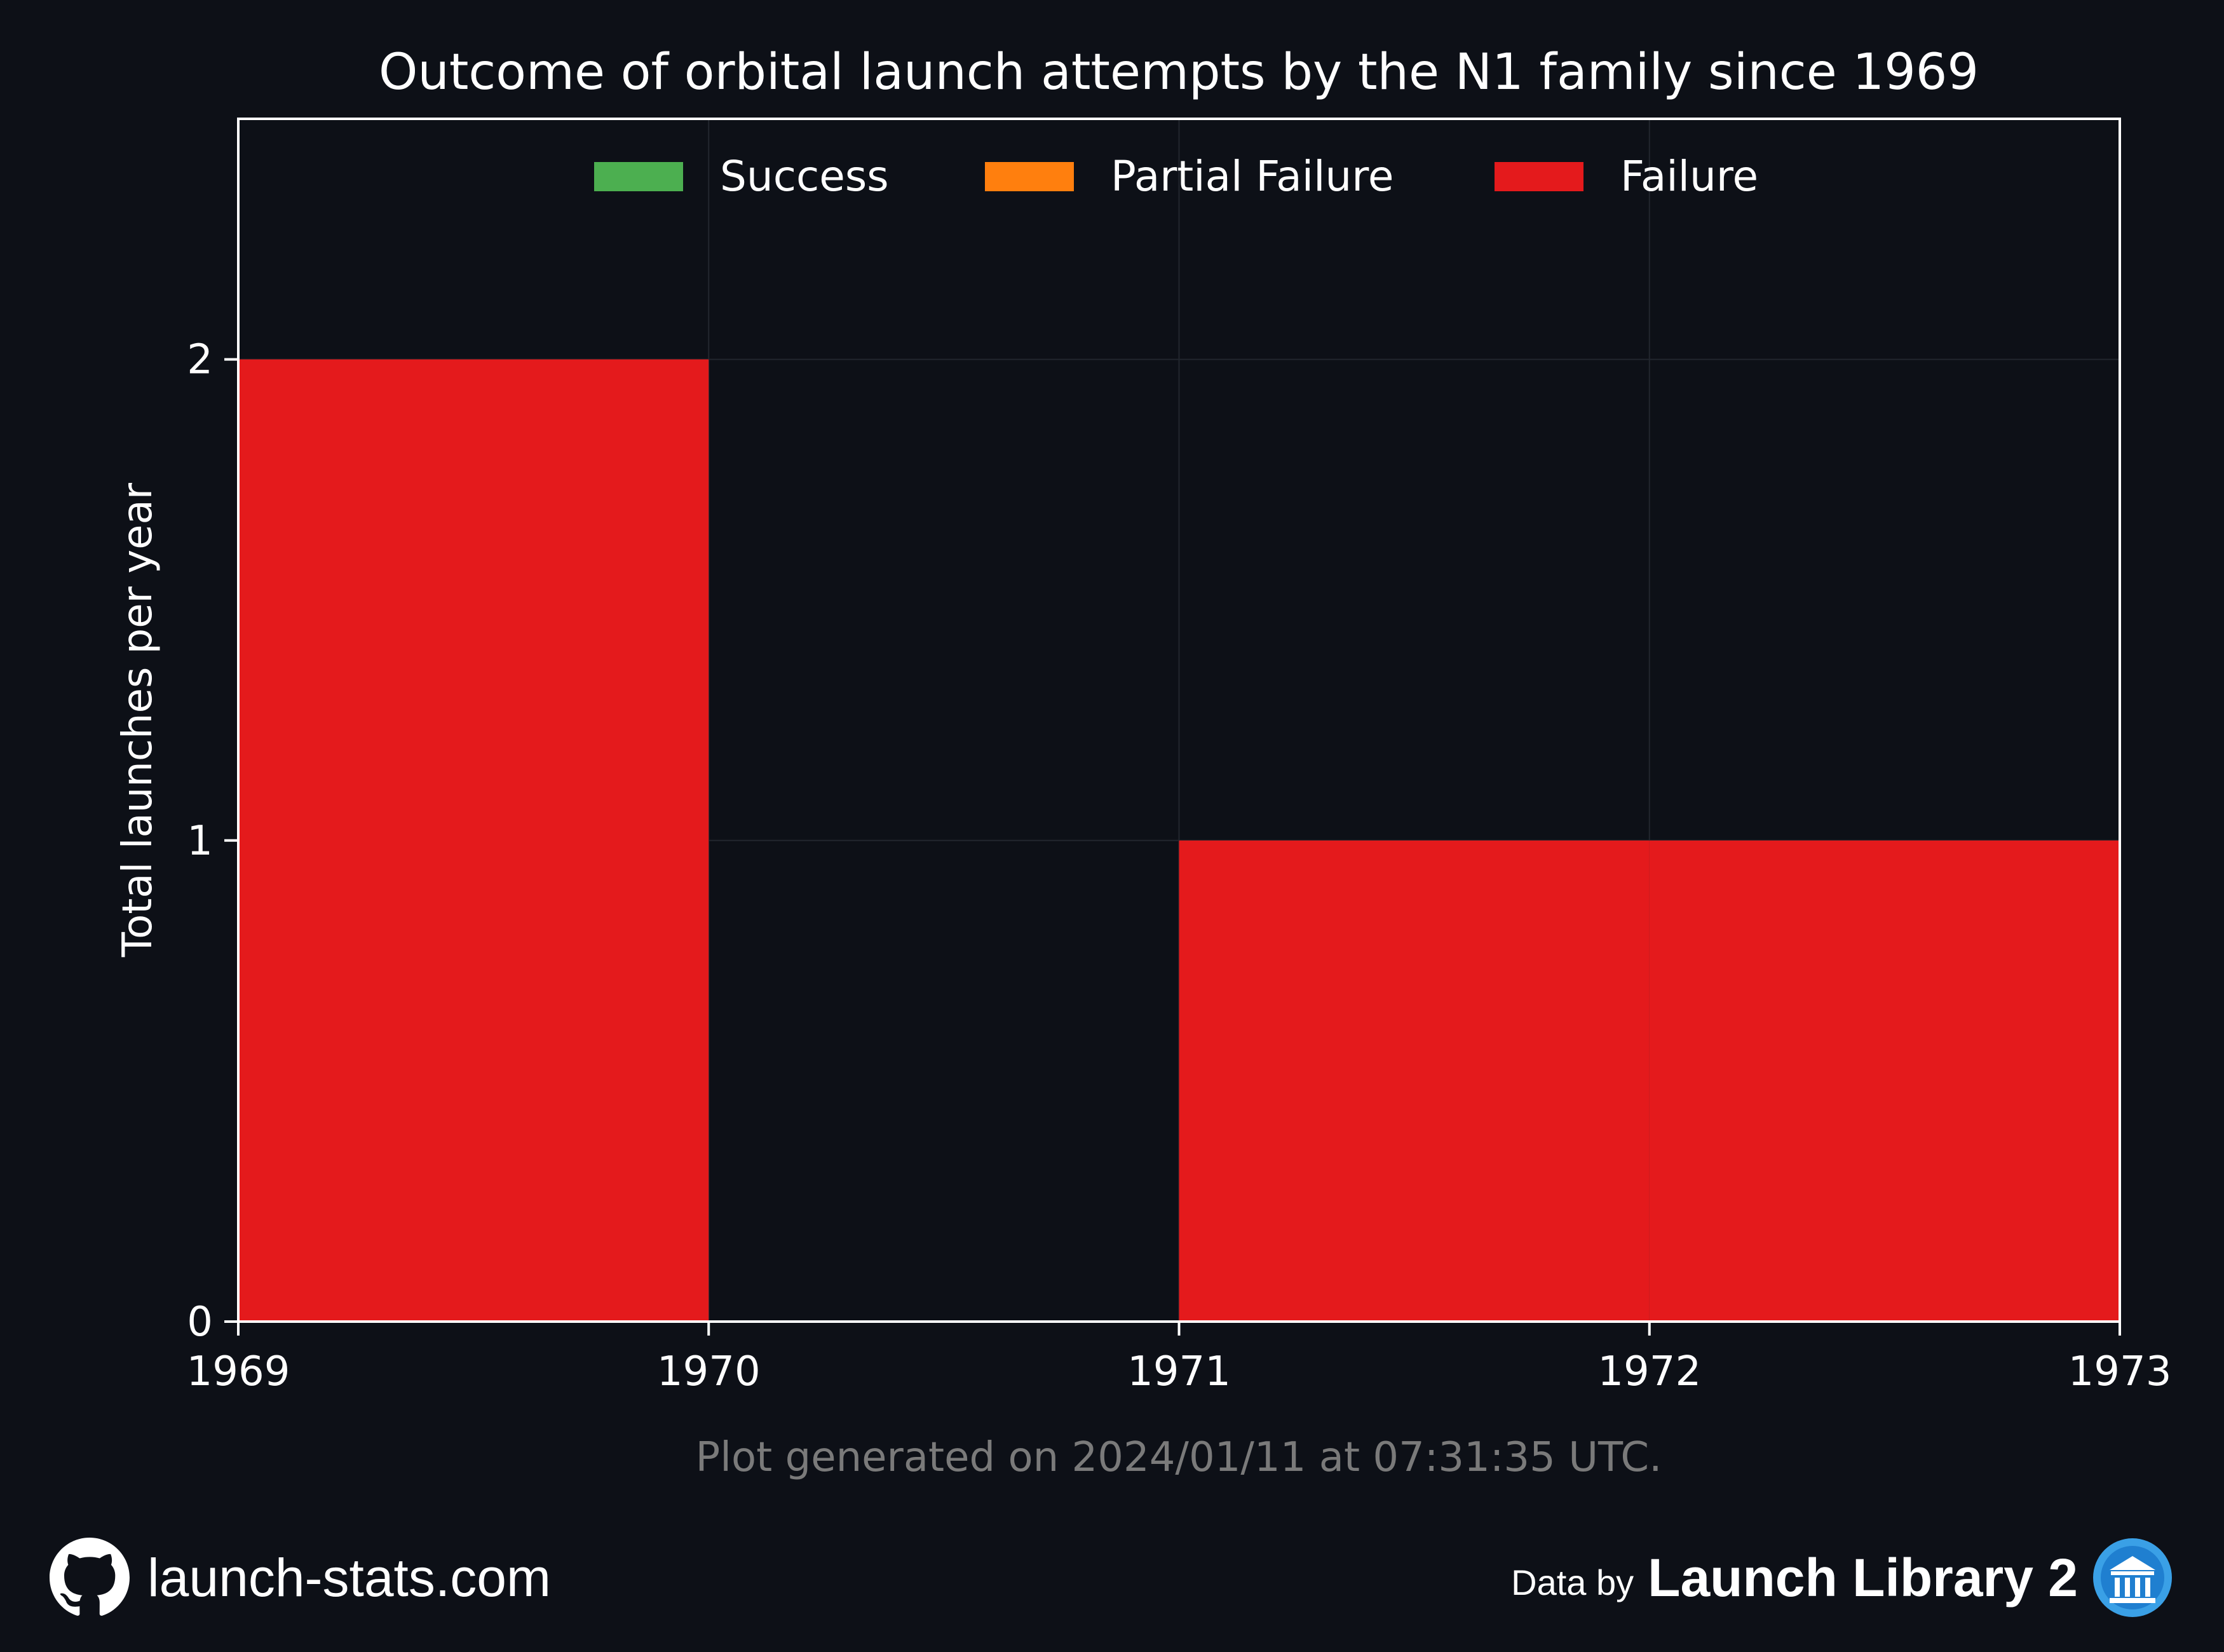 The width and height of the screenshot is (2224, 1652). I want to click on y-axis: 0 1 2, so click(212, 841).